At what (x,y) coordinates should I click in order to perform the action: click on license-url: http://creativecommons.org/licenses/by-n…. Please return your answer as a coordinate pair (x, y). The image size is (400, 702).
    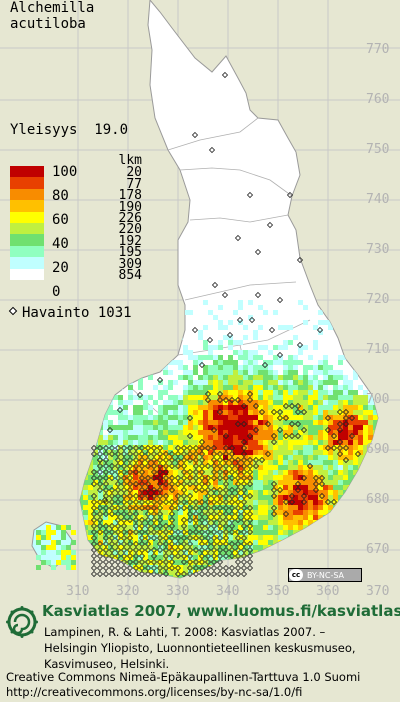
    Looking at the image, I should click on (154, 692).